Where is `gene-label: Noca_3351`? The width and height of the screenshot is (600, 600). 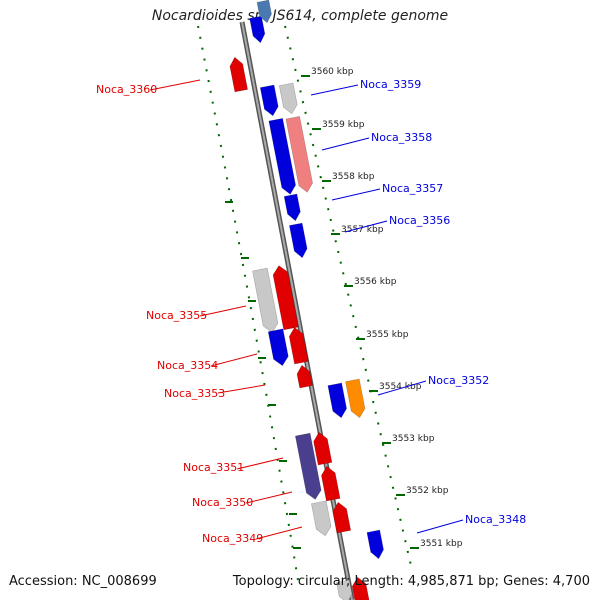
gene-label: Noca_3351 is located at coordinates (213, 467).